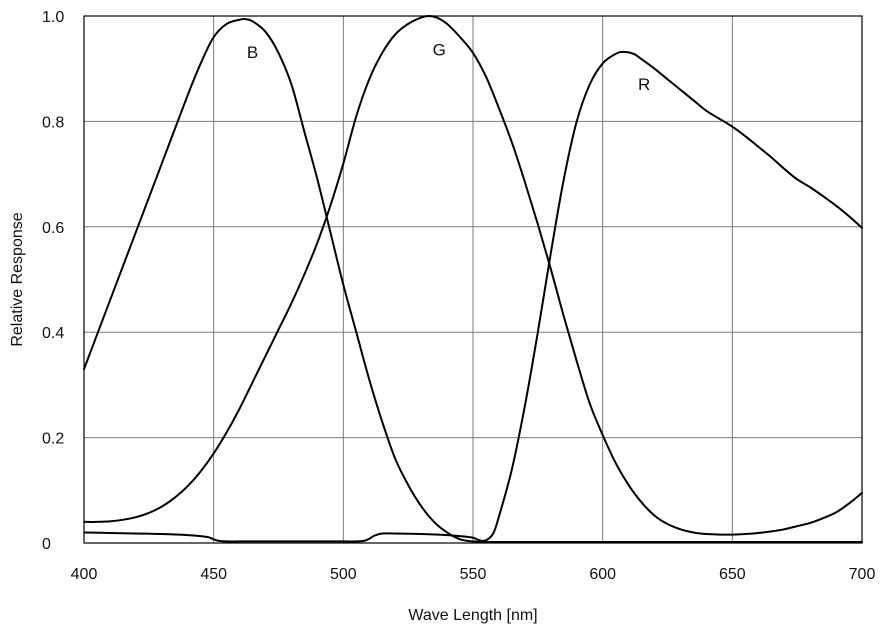  What do you see at coordinates (53, 17) in the screenshot?
I see `y-tick-label: 1.0` at bounding box center [53, 17].